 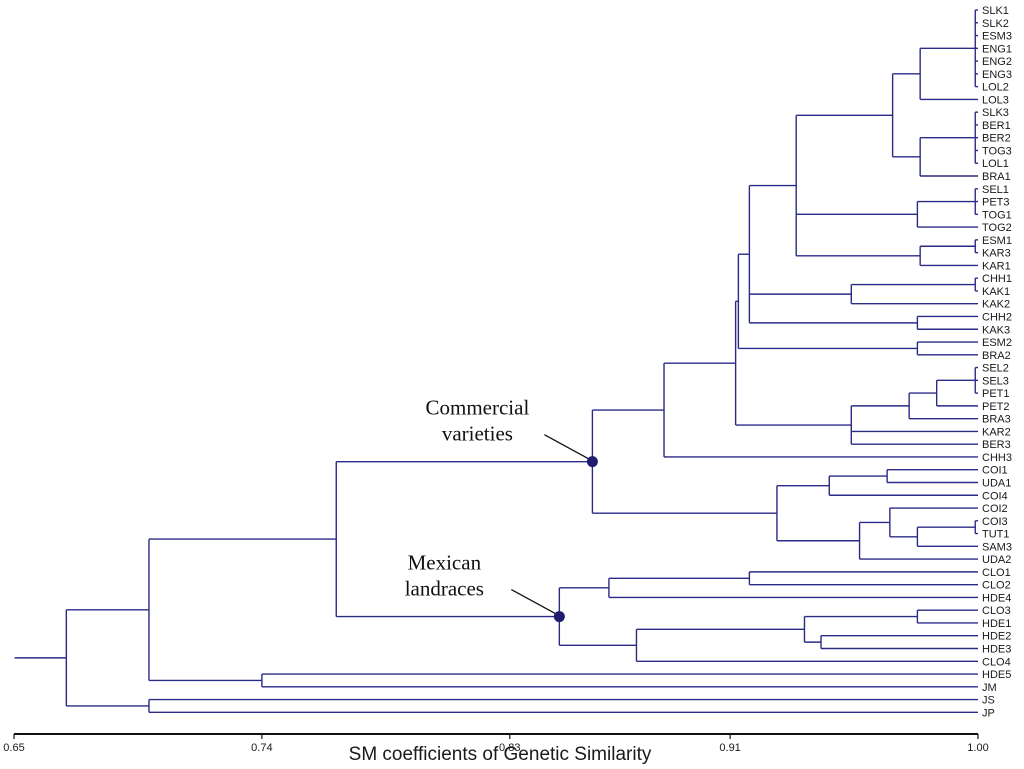 I want to click on x-axis-title: SM coefficients of Genetic Similarity, so click(x=500, y=754).